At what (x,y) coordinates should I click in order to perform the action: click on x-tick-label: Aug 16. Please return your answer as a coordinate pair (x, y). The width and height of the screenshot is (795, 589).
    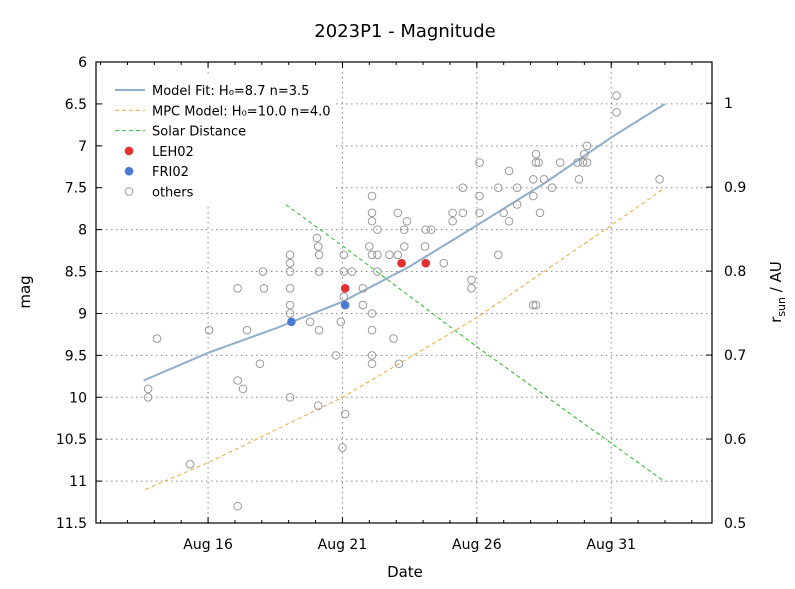
    Looking at the image, I should click on (208, 545).